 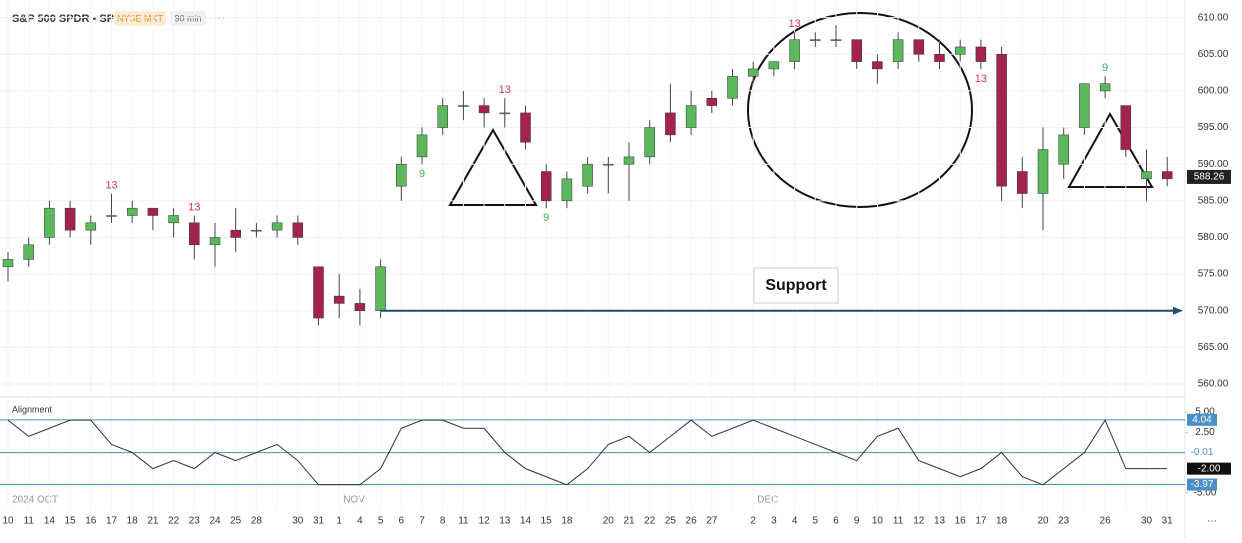 What do you see at coordinates (629, 521) in the screenshot?
I see `x-tick-label: 21` at bounding box center [629, 521].